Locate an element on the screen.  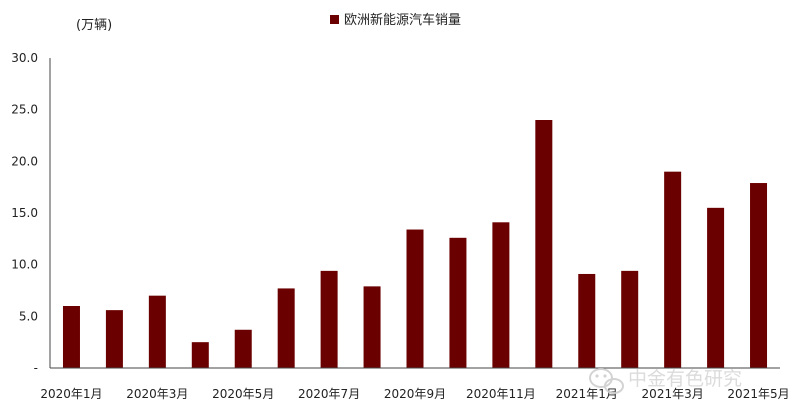
x-tick-label: 2021年1月 is located at coordinates (587, 394).